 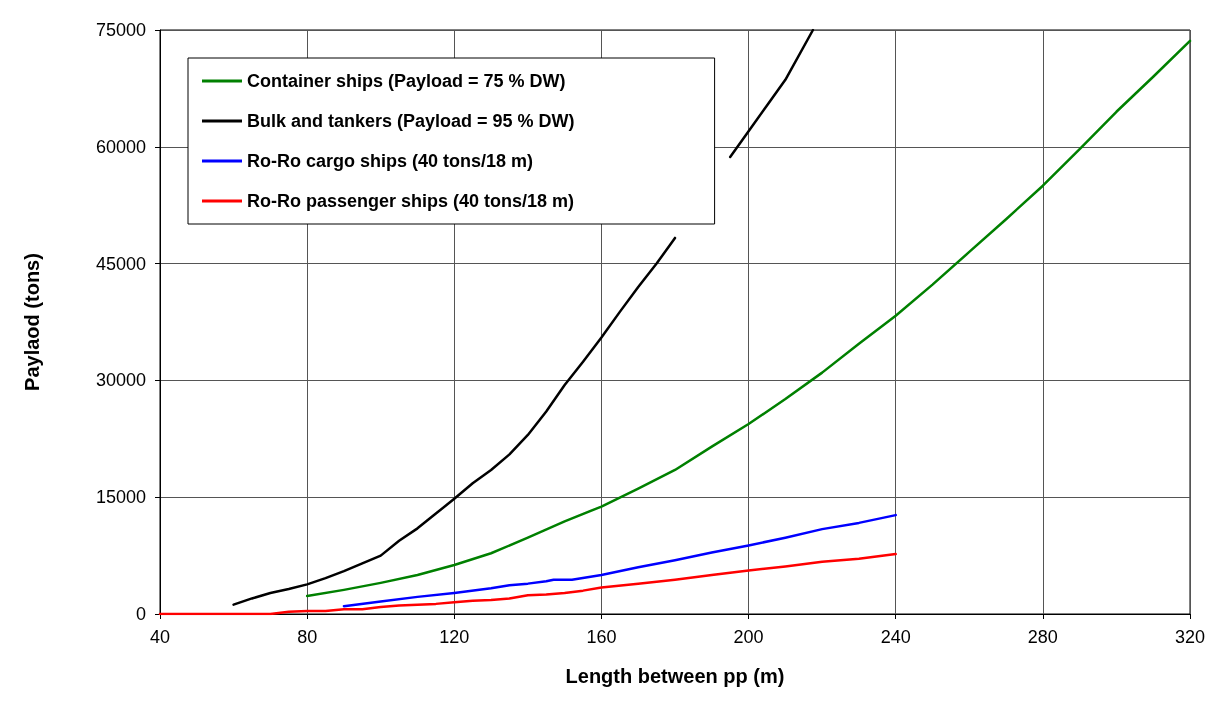 What do you see at coordinates (411, 201) in the screenshot?
I see `legend-label: Ro-Ro passenger ships (40 tons/18 m)` at bounding box center [411, 201].